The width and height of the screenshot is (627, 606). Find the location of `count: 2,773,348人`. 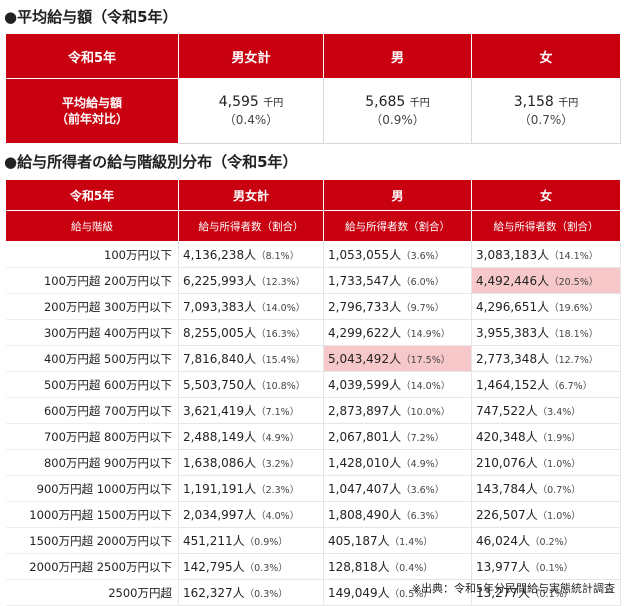

count: 2,773,348人 is located at coordinates (513, 359).